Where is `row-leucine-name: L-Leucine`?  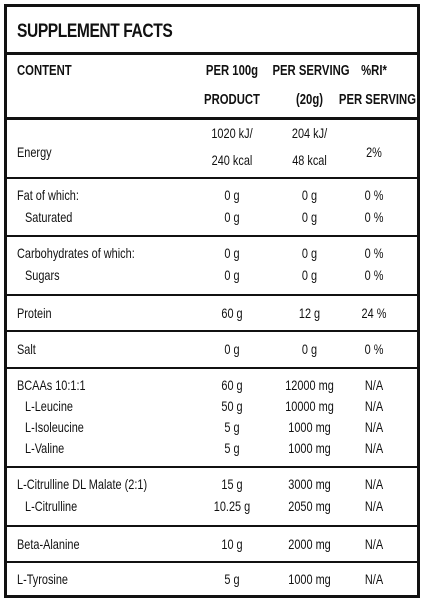 row-leucine-name: L-Leucine is located at coordinates (49, 406).